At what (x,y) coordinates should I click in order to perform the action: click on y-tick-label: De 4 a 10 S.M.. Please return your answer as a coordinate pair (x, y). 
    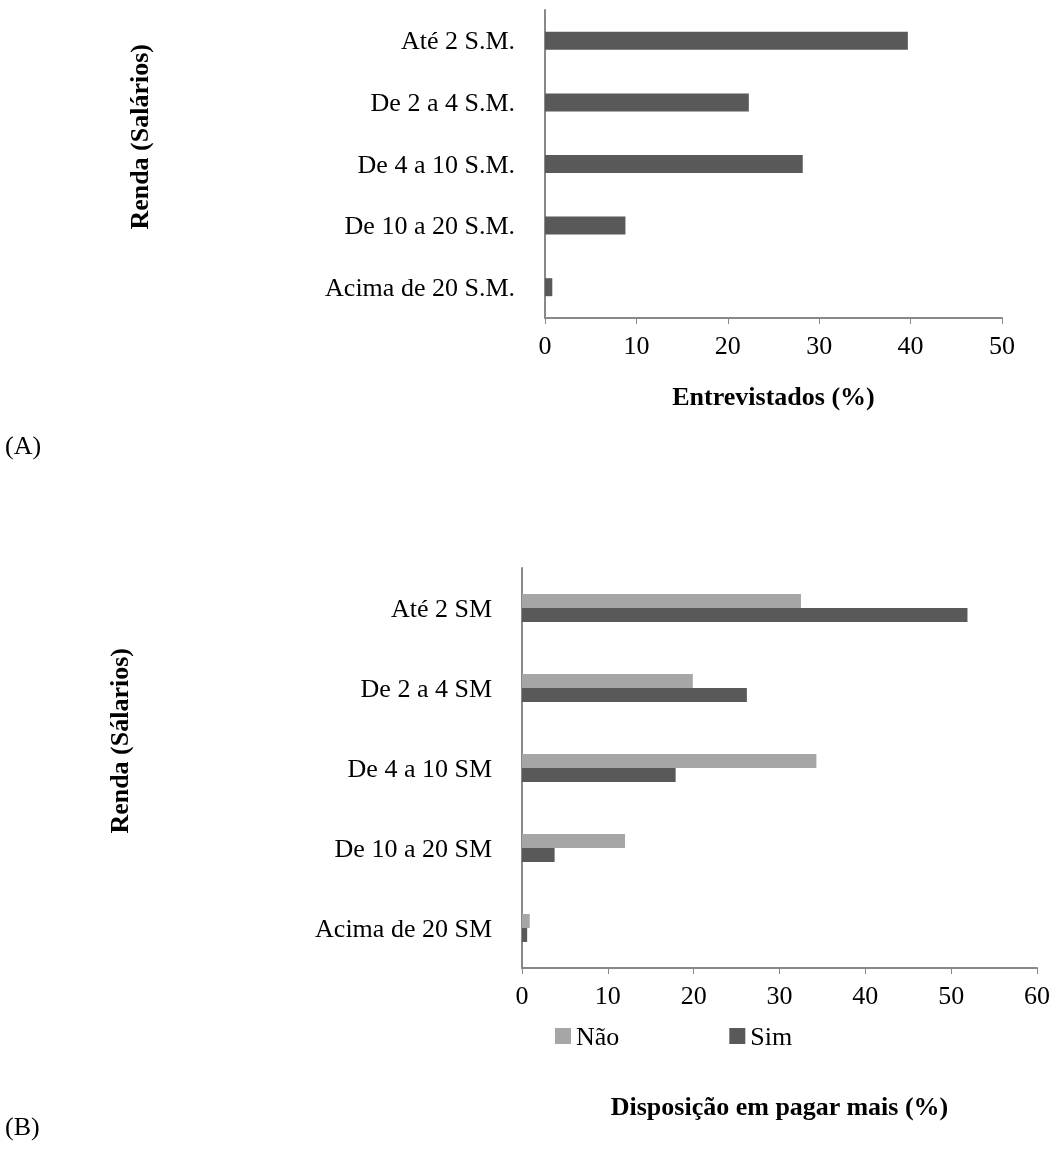
    Looking at the image, I should click on (436, 164).